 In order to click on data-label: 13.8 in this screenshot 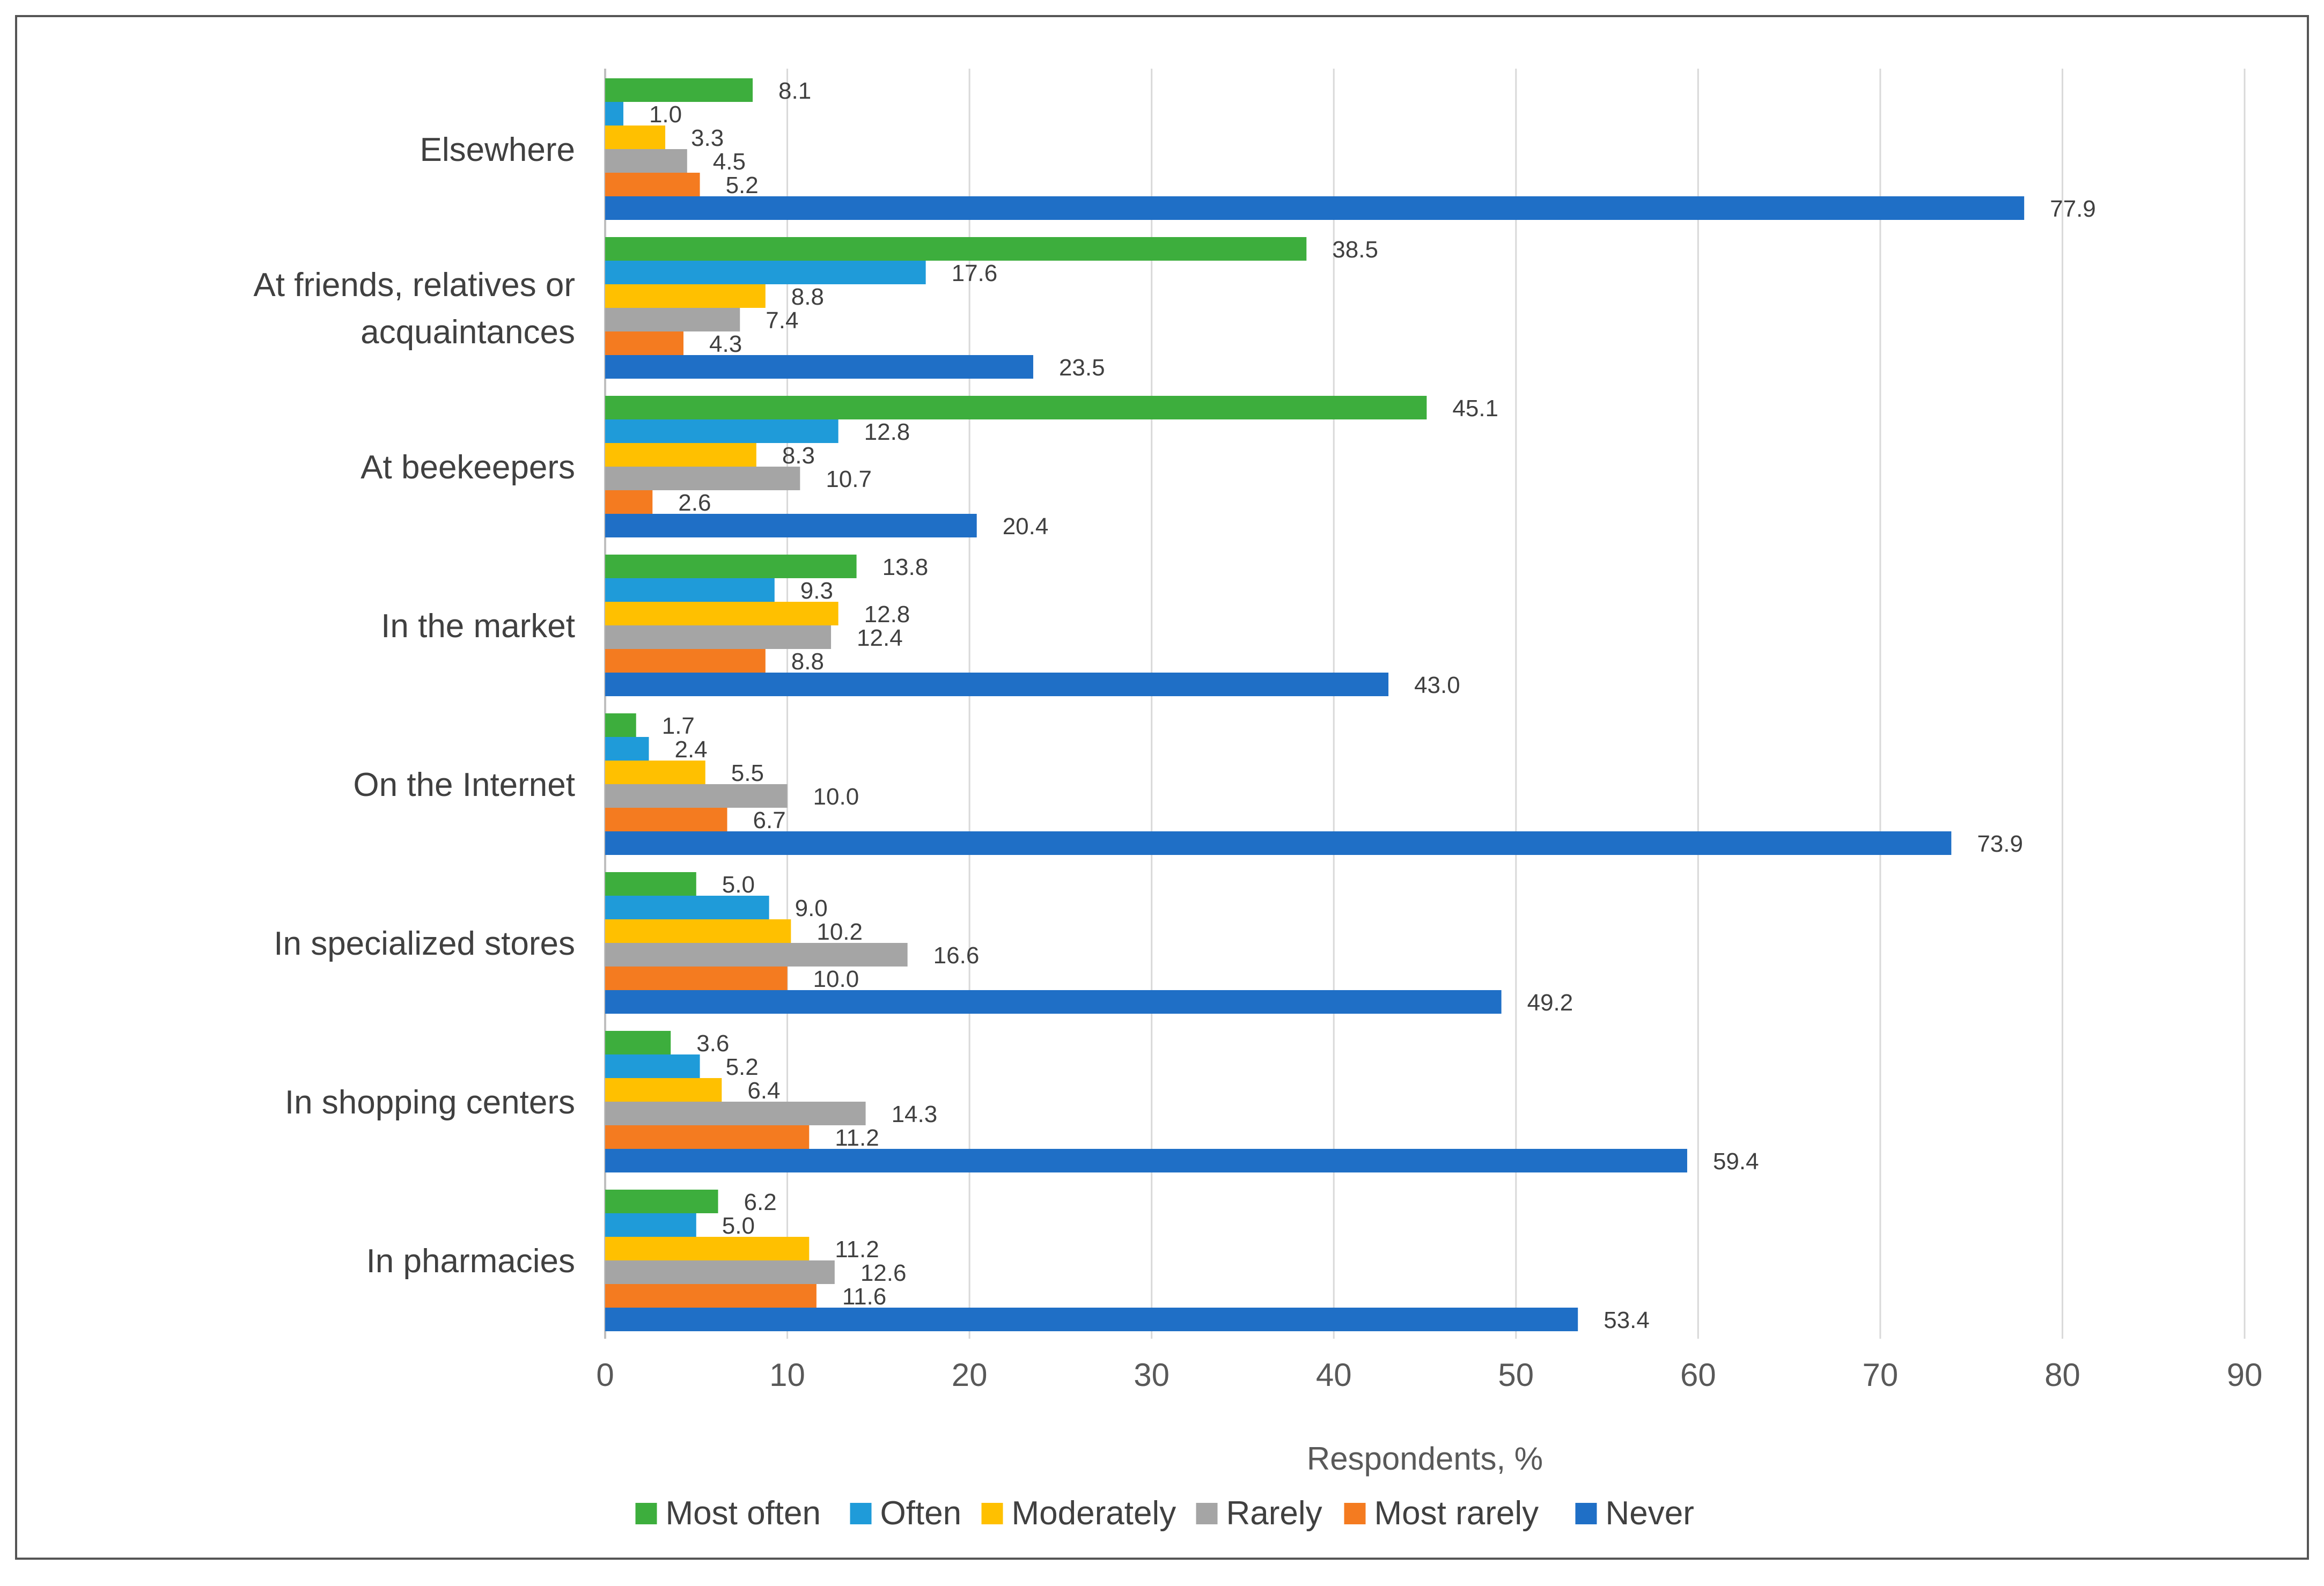, I will do `click(905, 567)`.